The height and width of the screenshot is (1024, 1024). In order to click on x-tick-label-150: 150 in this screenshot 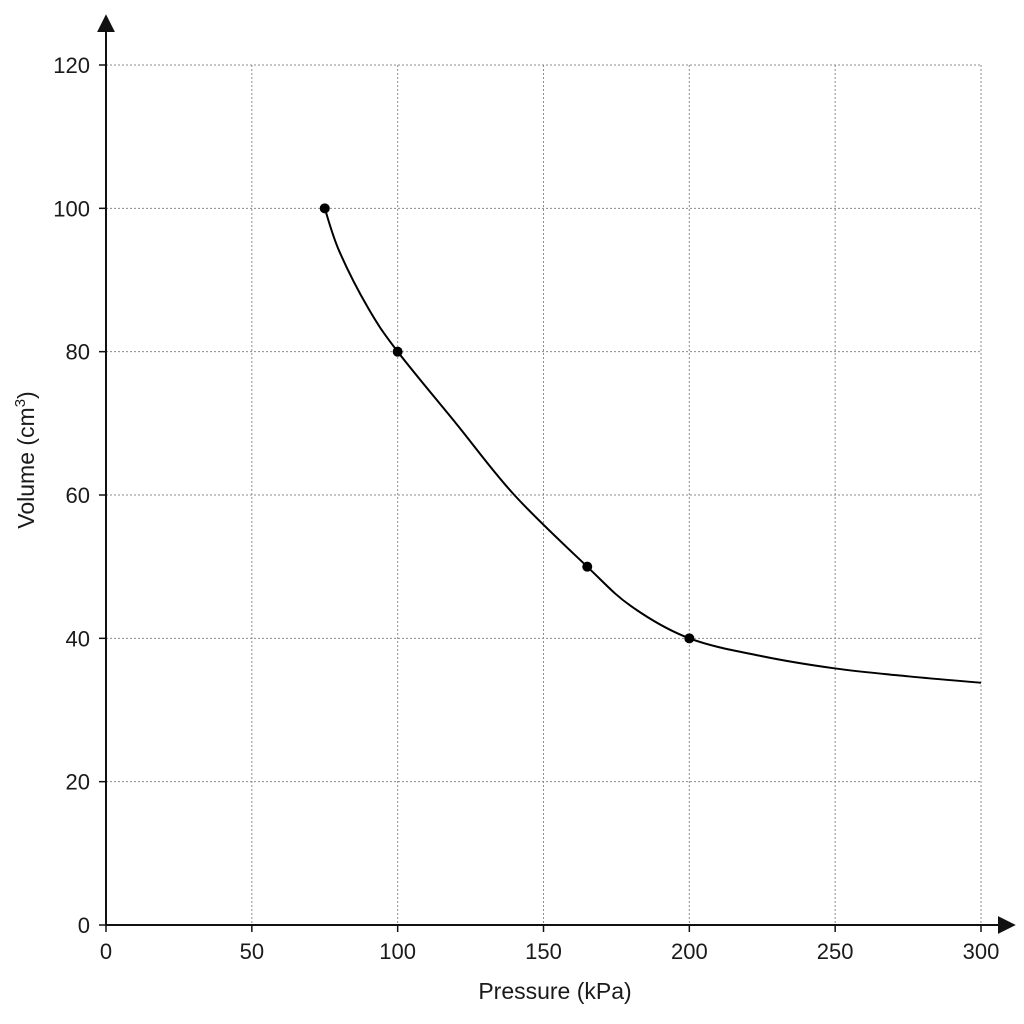, I will do `click(543, 951)`.